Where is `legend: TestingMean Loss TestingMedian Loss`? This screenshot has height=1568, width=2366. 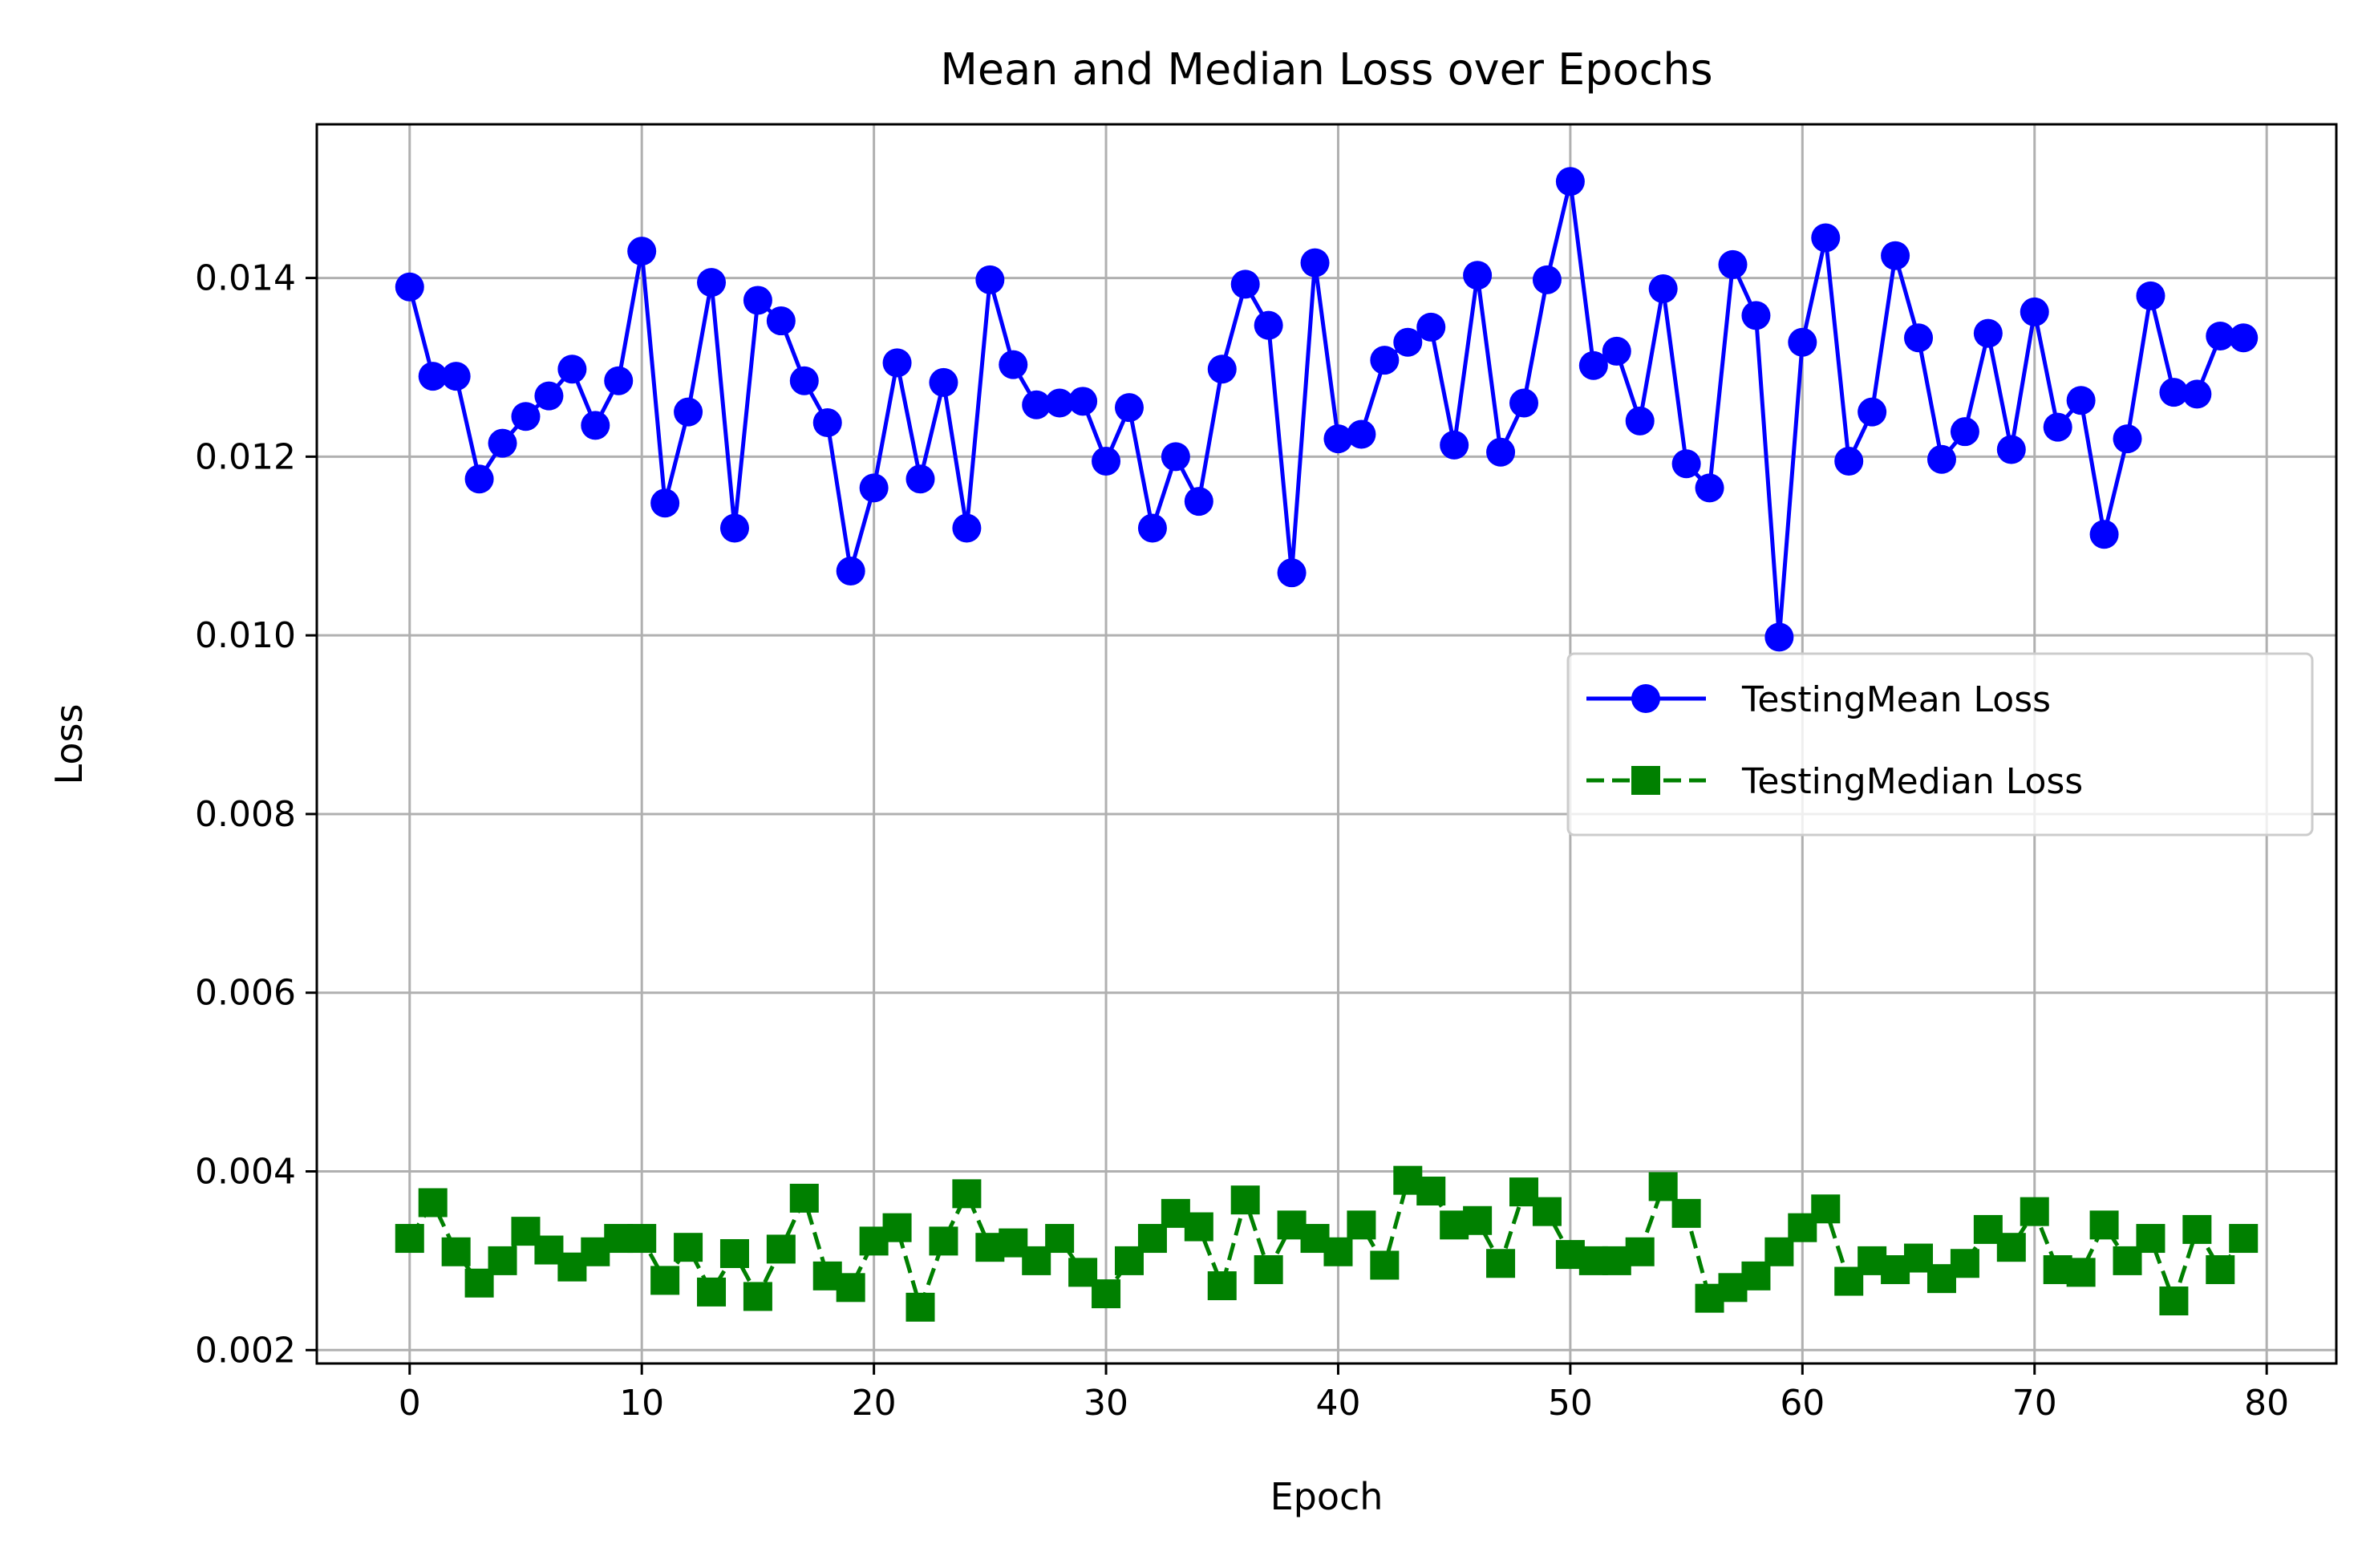 legend: TestingMean Loss TestingMedian Loss is located at coordinates (1940, 745).